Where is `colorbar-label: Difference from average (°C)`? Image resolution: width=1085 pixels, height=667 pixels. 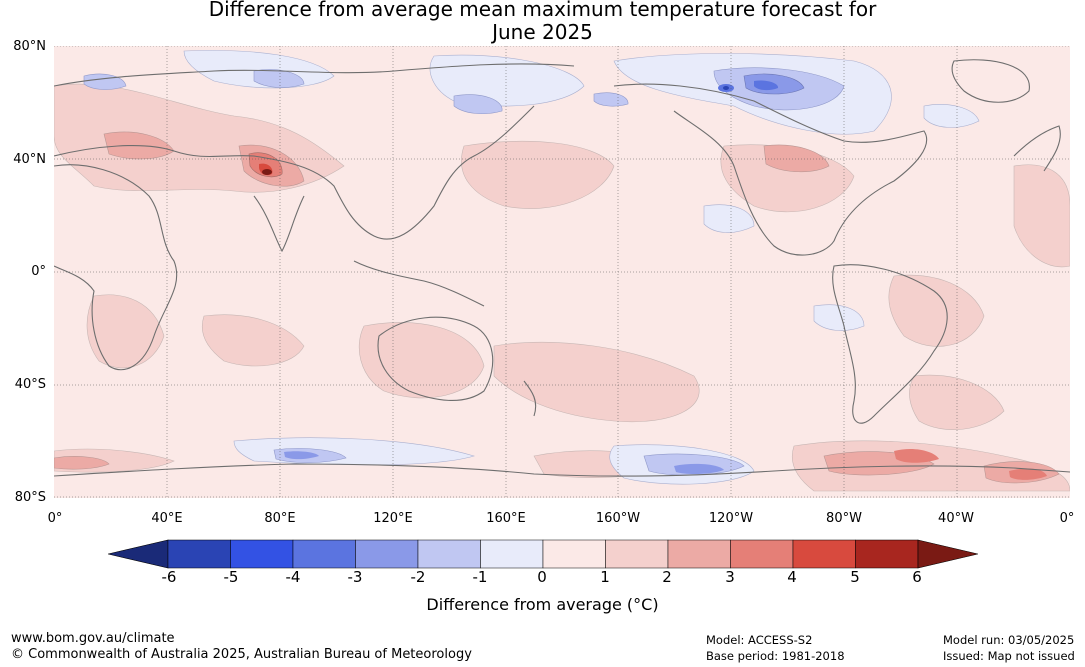 colorbar-label: Difference from average (°C) is located at coordinates (542, 604).